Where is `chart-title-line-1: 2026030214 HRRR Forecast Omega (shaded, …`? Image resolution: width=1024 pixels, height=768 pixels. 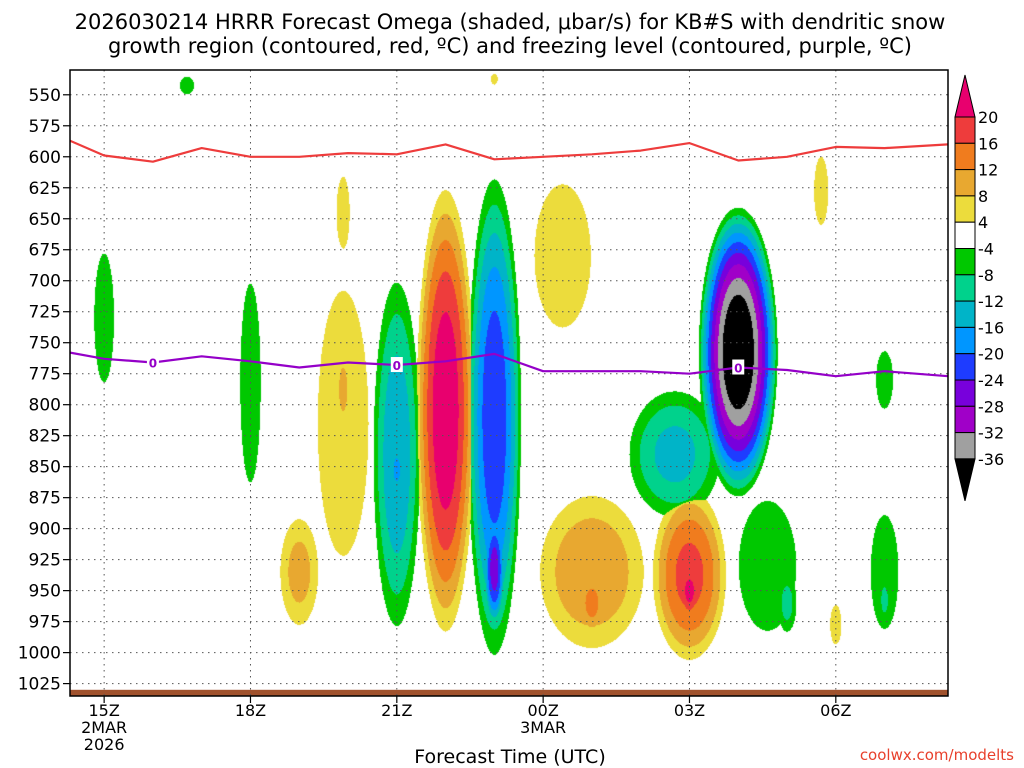 chart-title-line-1: 2026030214 HRRR Forecast Omega (shaded, … is located at coordinates (510, 22).